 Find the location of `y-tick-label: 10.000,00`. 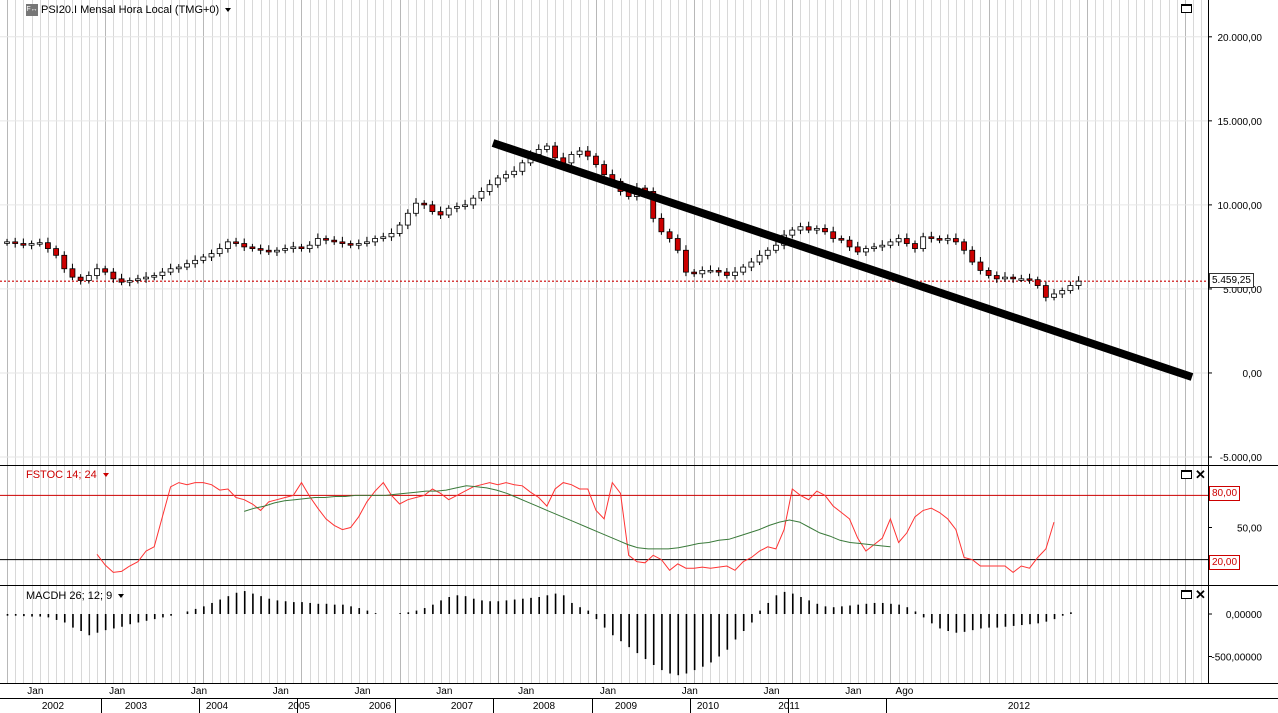

y-tick-label: 10.000,00 is located at coordinates (1240, 206).